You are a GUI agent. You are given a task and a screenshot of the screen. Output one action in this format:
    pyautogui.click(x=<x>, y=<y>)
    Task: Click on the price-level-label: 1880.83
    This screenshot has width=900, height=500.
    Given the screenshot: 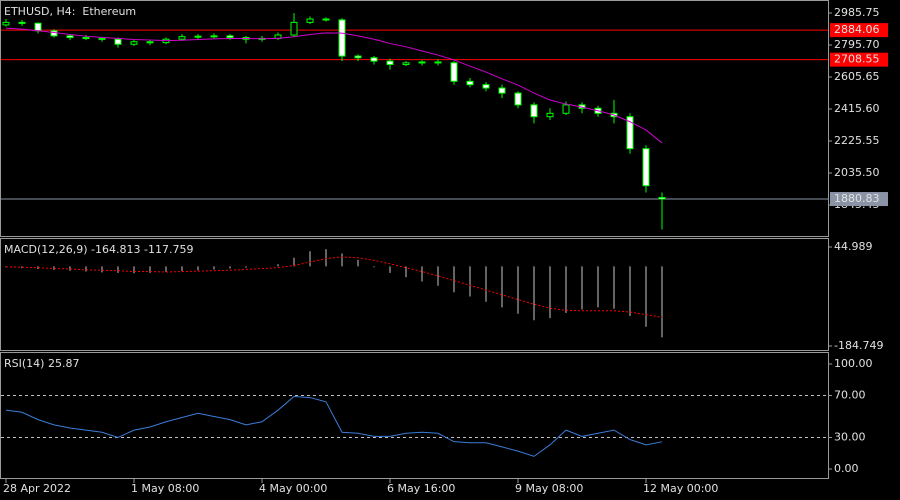 What is the action you would take?
    pyautogui.click(x=857, y=198)
    